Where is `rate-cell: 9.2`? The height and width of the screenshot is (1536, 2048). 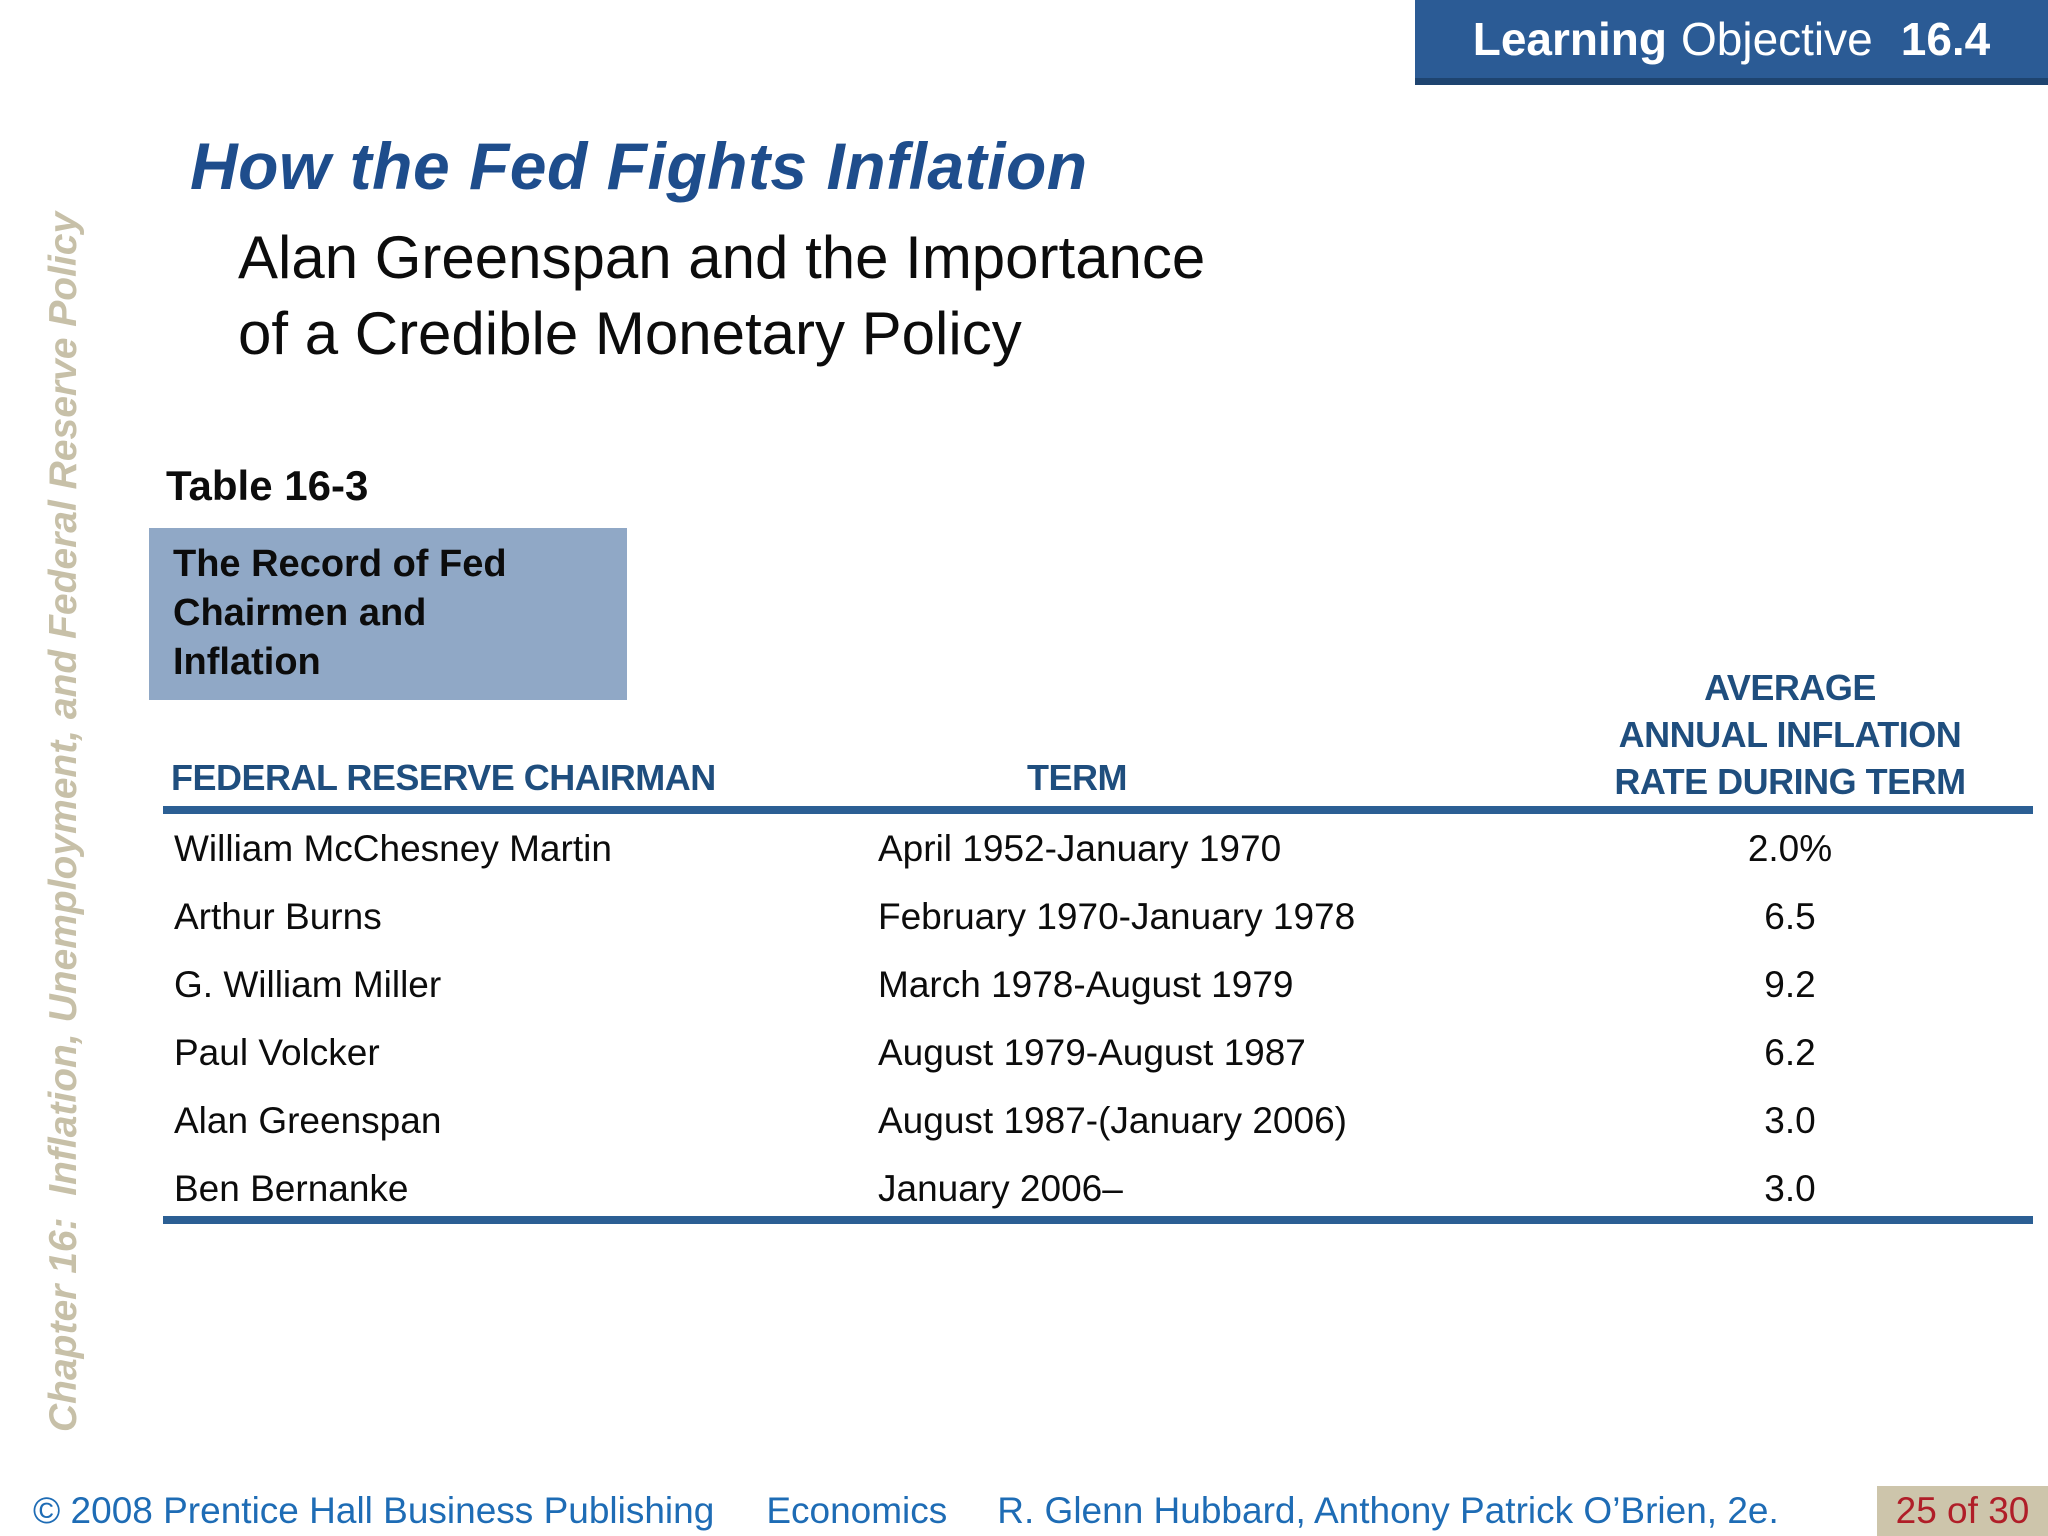 rate-cell: 9.2 is located at coordinates (1790, 984).